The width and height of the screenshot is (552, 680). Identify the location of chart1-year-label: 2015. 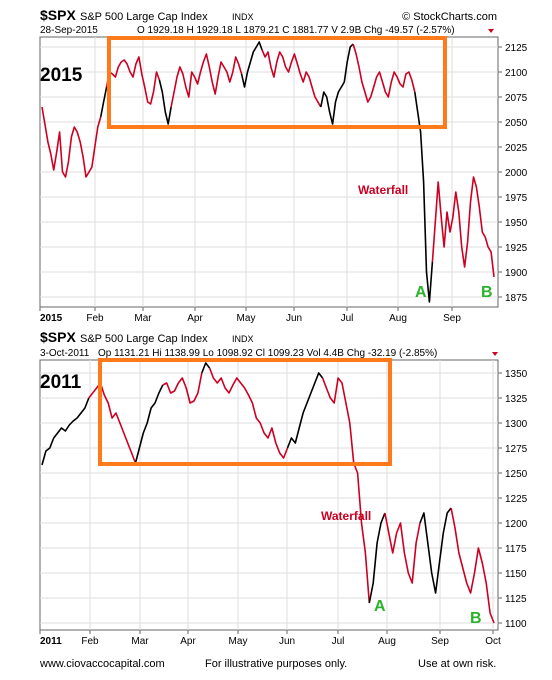
(61, 75).